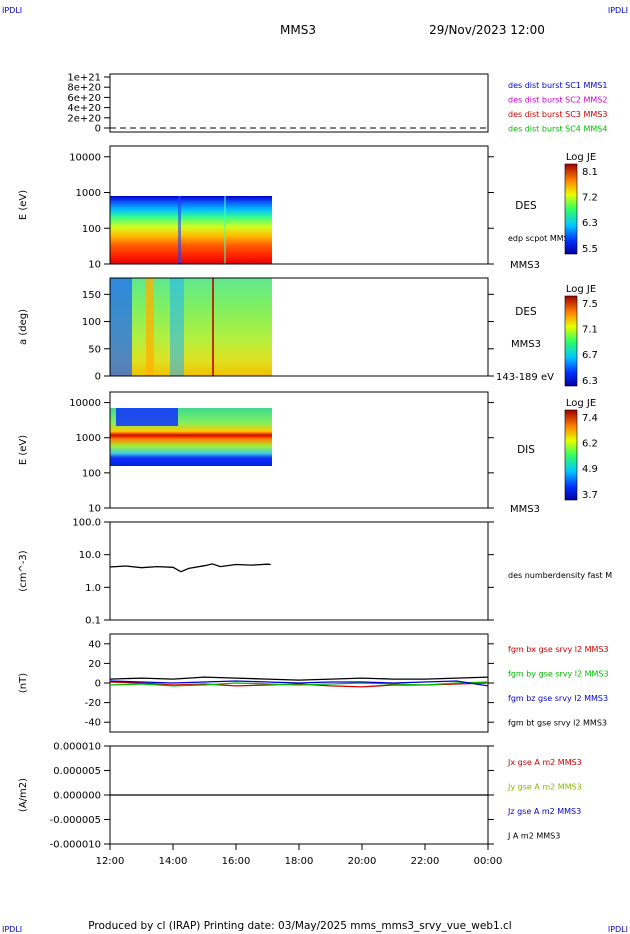  Describe the element at coordinates (91, 473) in the screenshot. I see `dis-energy-ytick-label: 100` at that location.